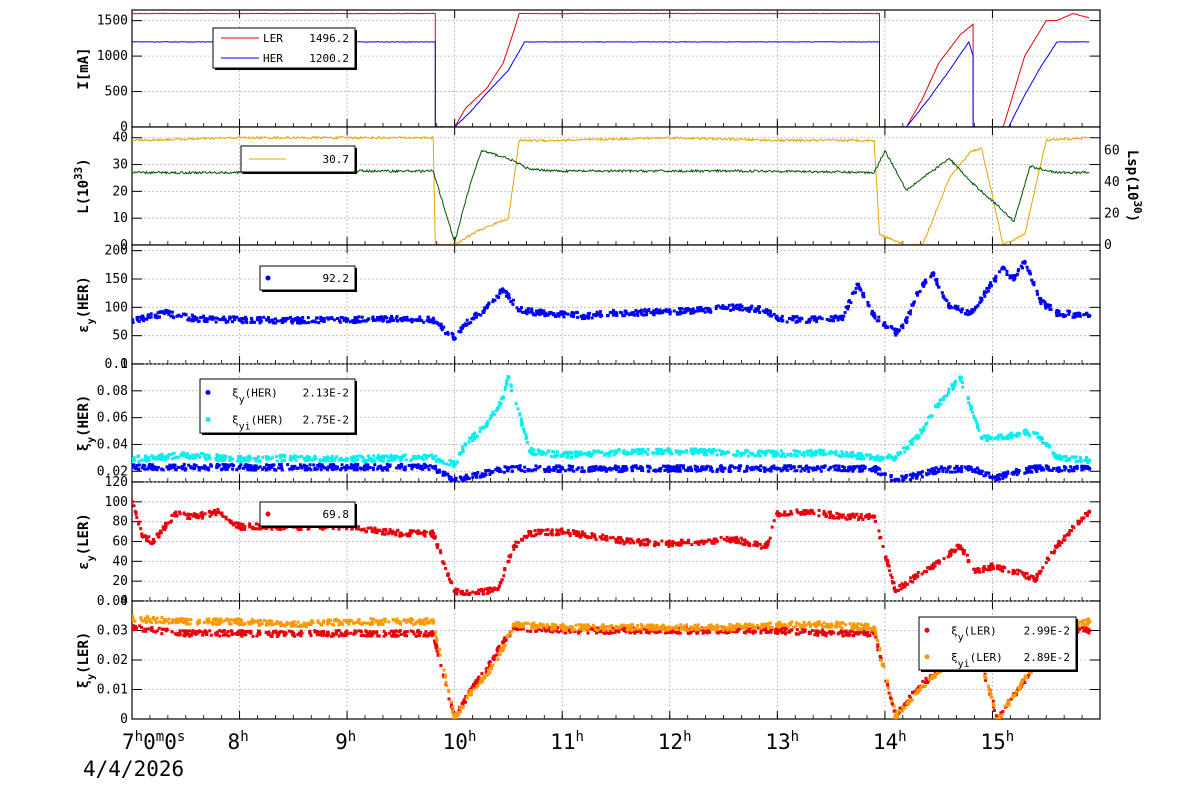  What do you see at coordinates (112, 631) in the screenshot?
I see `y-tick-label: 0.03` at bounding box center [112, 631].